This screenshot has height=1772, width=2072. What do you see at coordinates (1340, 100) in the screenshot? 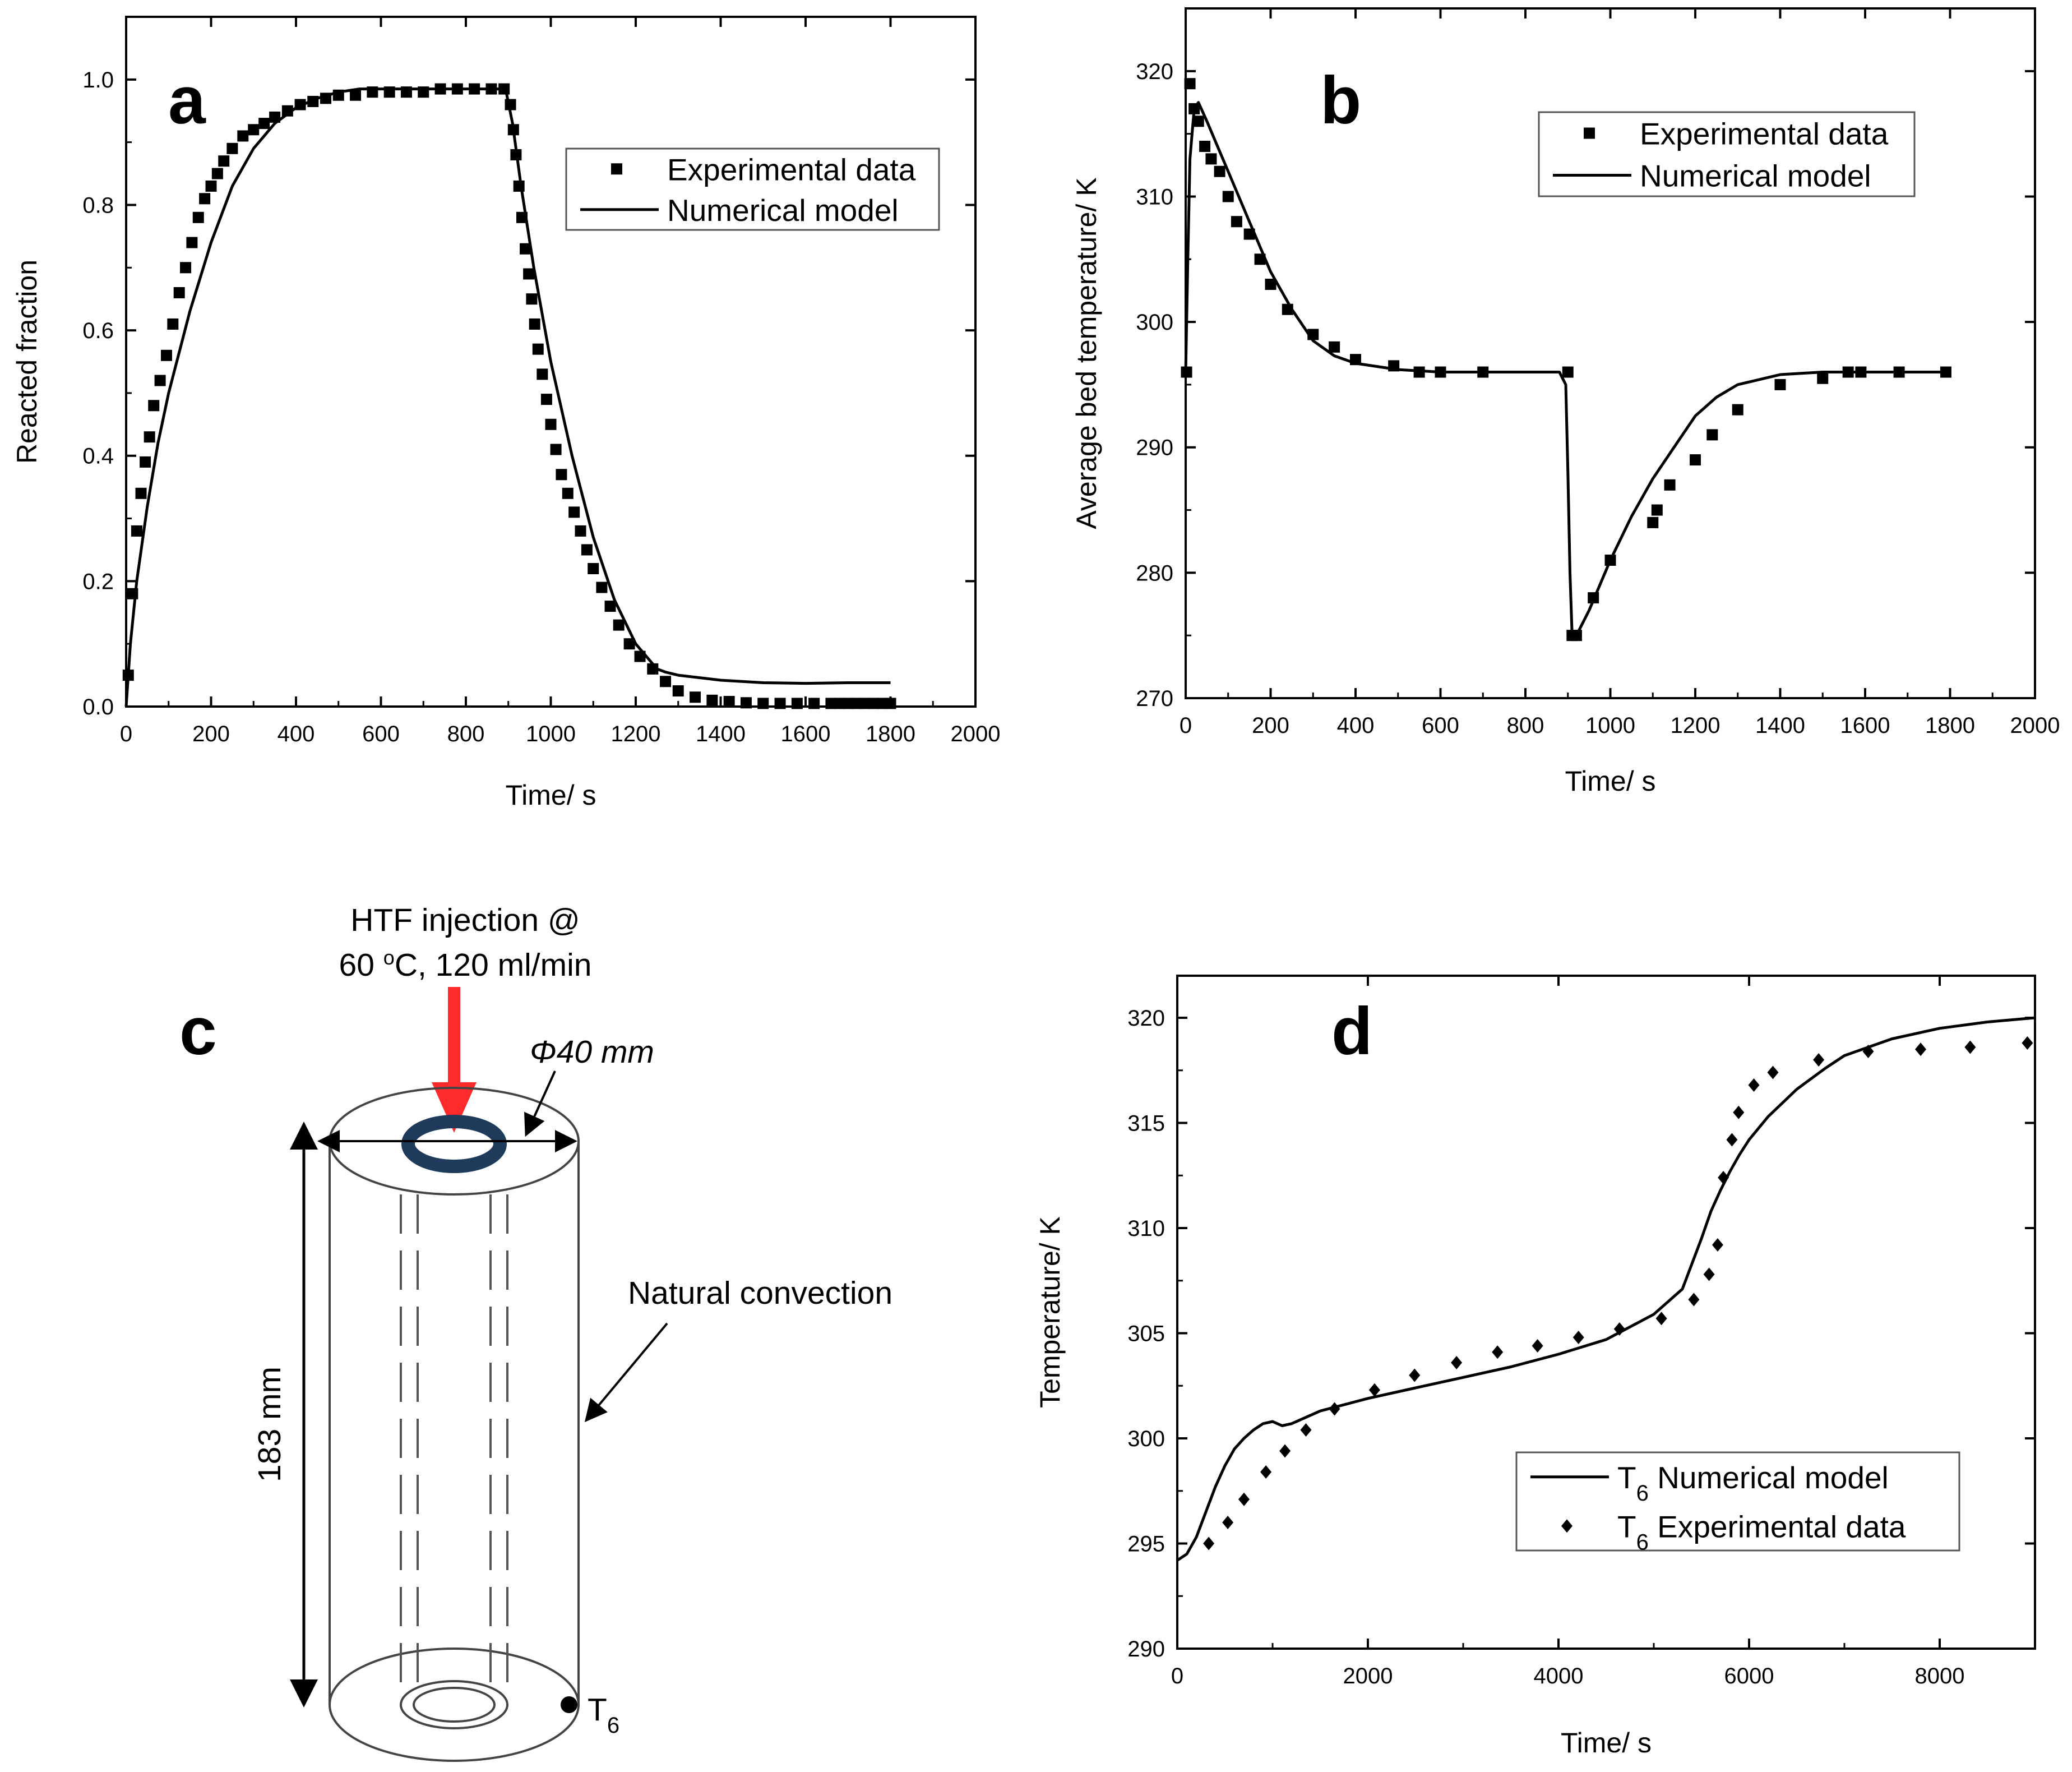
I see `panel-label-b: b` at bounding box center [1340, 100].